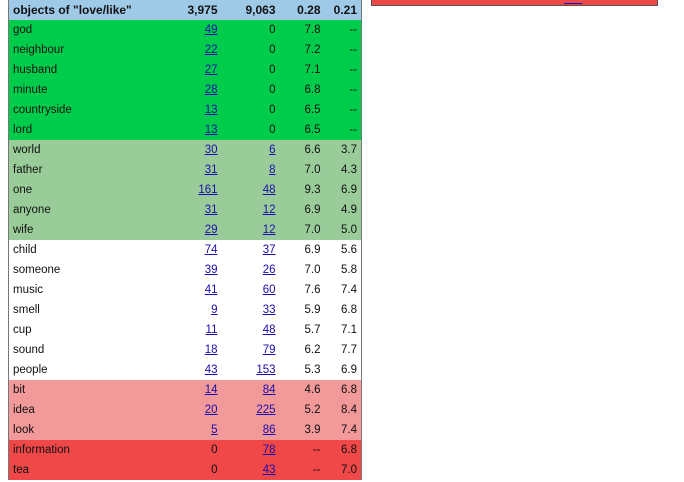 The image size is (684, 482). Describe the element at coordinates (266, 410) in the screenshot. I see `row-count-2-link: 225` at that location.